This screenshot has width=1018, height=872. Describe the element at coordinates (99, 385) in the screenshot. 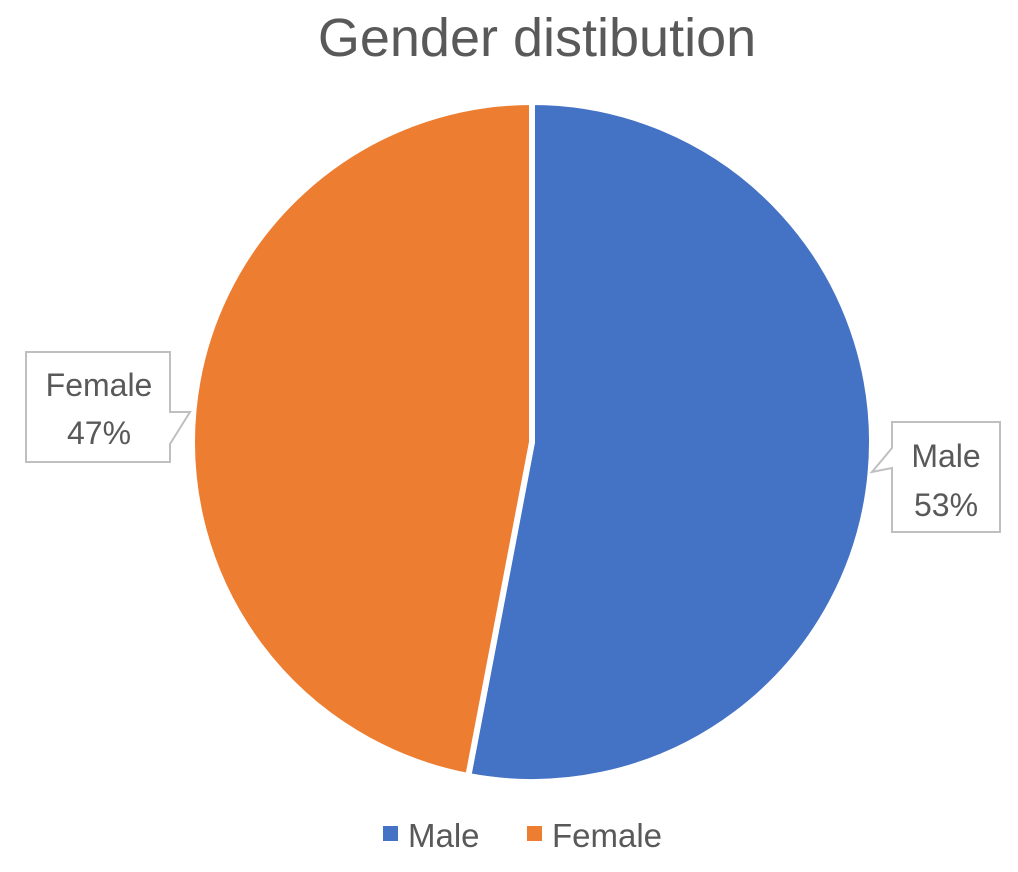

I see `data-label-female-category: Female` at that location.